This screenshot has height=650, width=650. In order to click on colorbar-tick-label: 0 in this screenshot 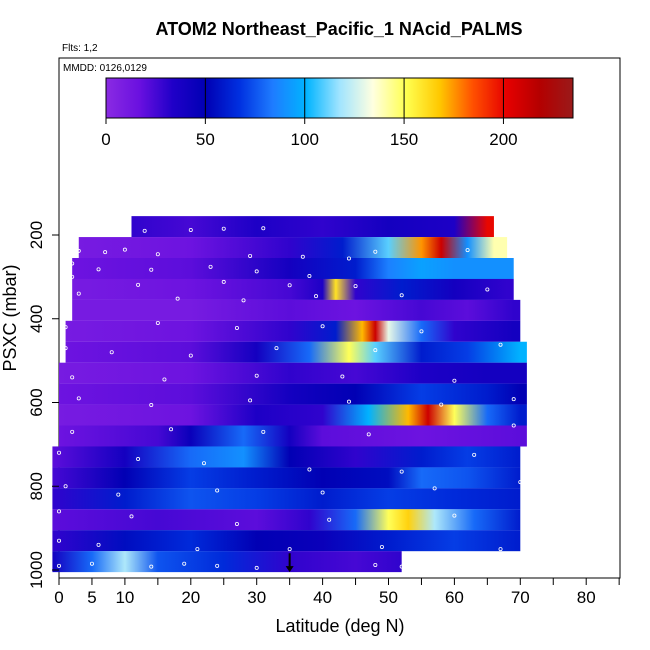, I will do `click(105, 139)`.